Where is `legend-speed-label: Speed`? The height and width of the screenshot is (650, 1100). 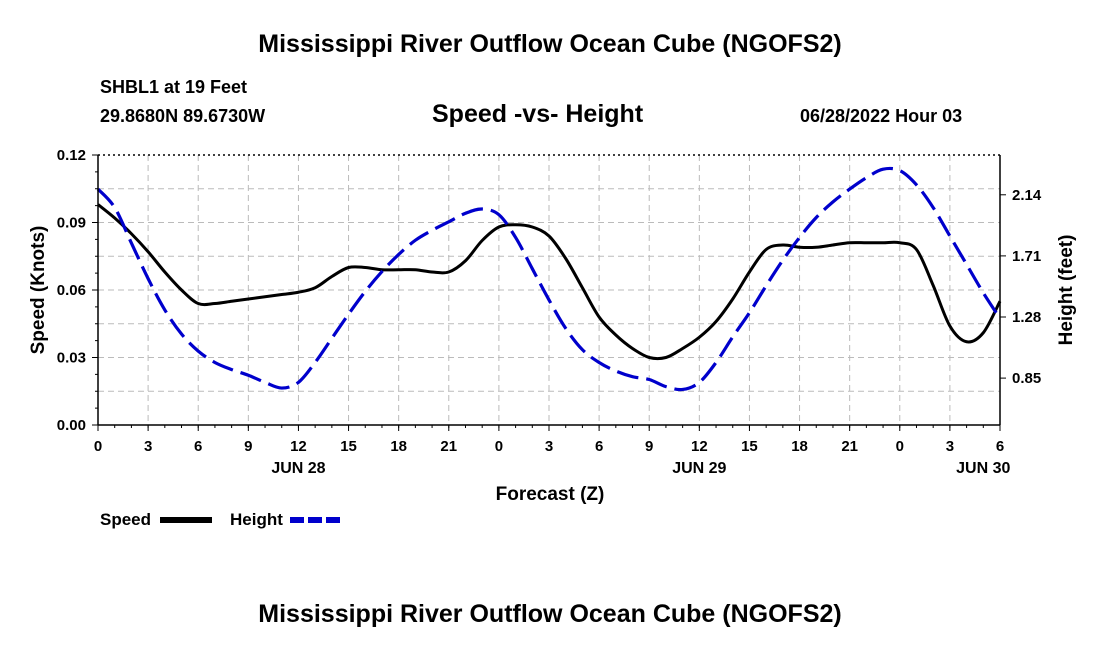
legend-speed-label: Speed is located at coordinates (125, 519).